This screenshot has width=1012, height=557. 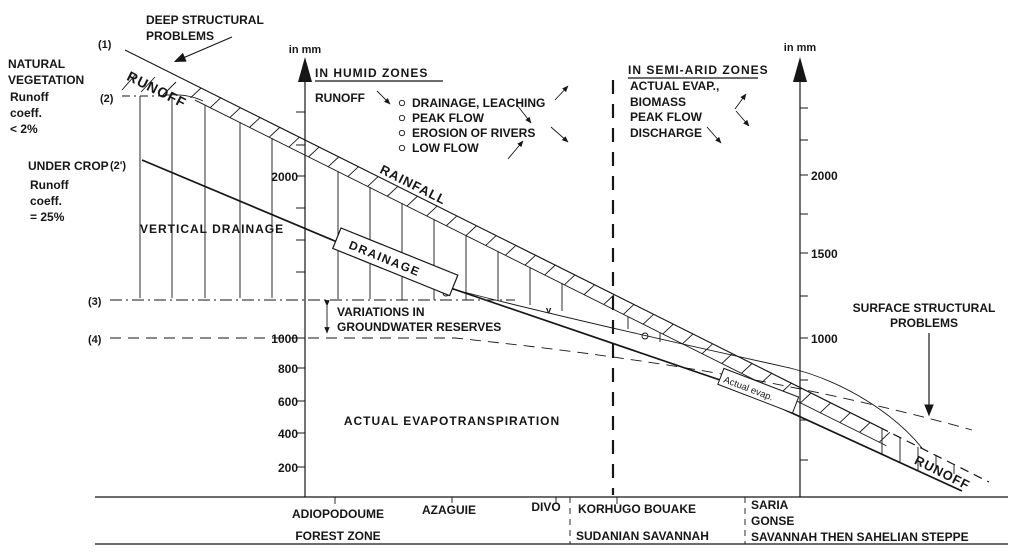 What do you see at coordinates (811, 269) in the screenshot?
I see `right-axis: in mm 2000 1500 1000` at bounding box center [811, 269].